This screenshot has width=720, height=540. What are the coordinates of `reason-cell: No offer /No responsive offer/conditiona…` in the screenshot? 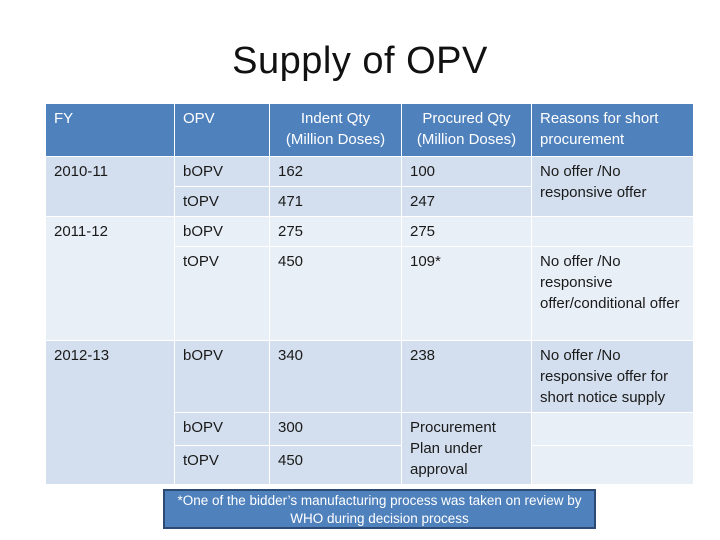 It's located at (612, 293).